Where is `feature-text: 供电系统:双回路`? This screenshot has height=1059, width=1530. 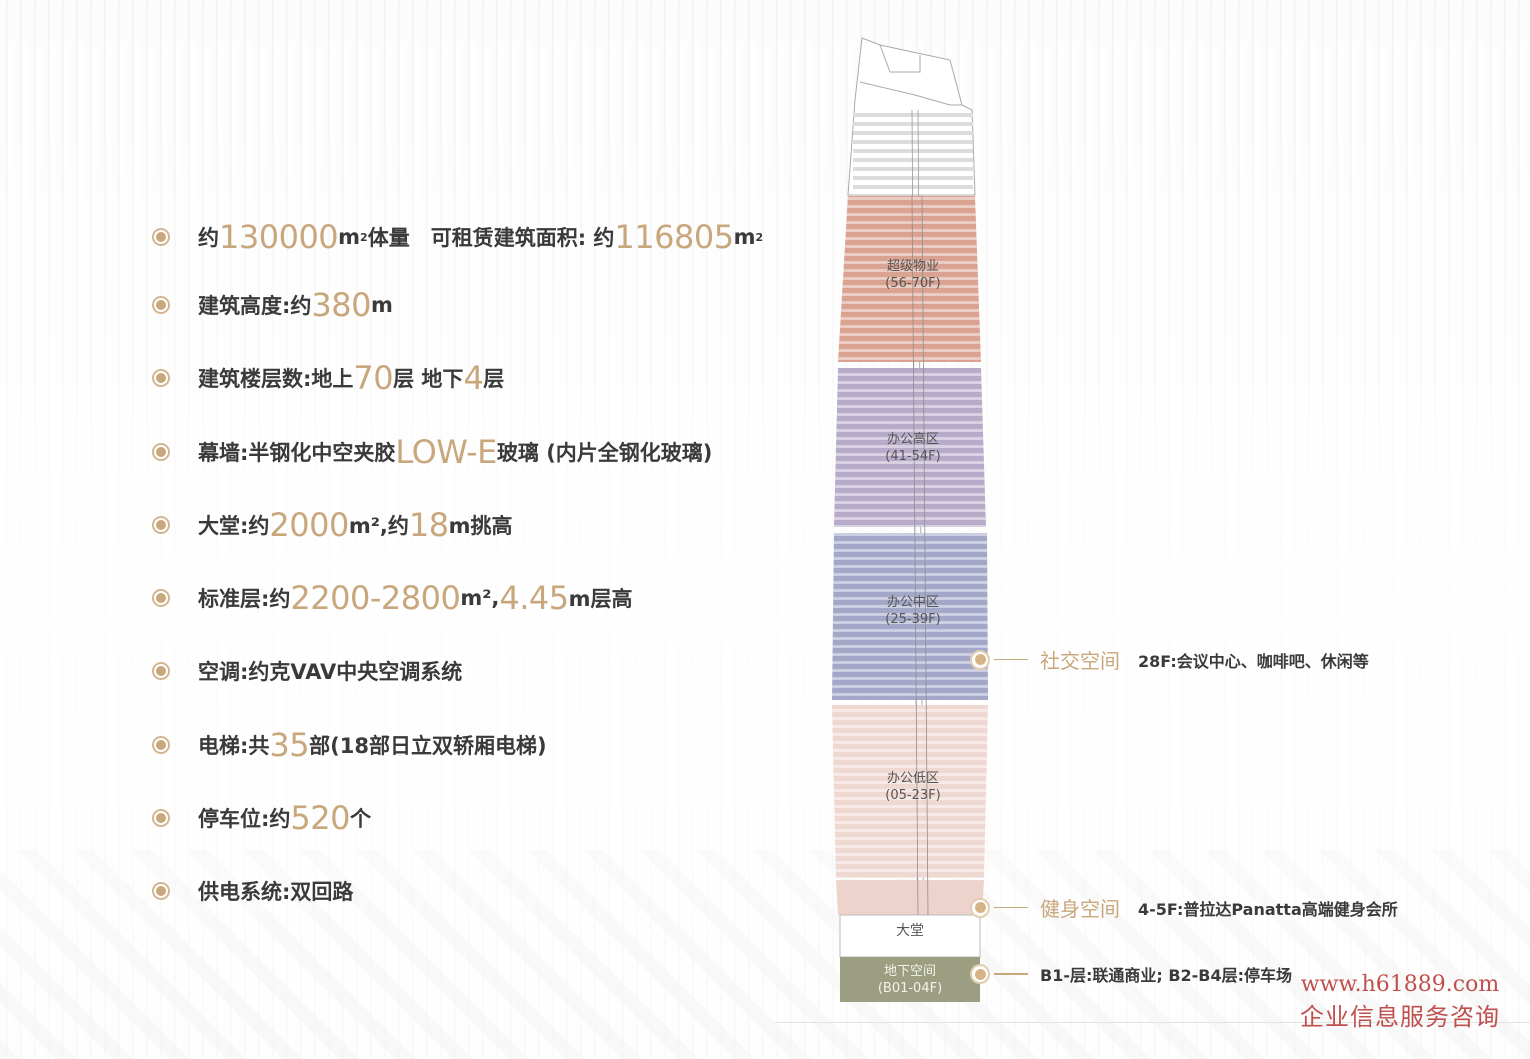 feature-text: 供电系统:双回路 is located at coordinates (276, 892).